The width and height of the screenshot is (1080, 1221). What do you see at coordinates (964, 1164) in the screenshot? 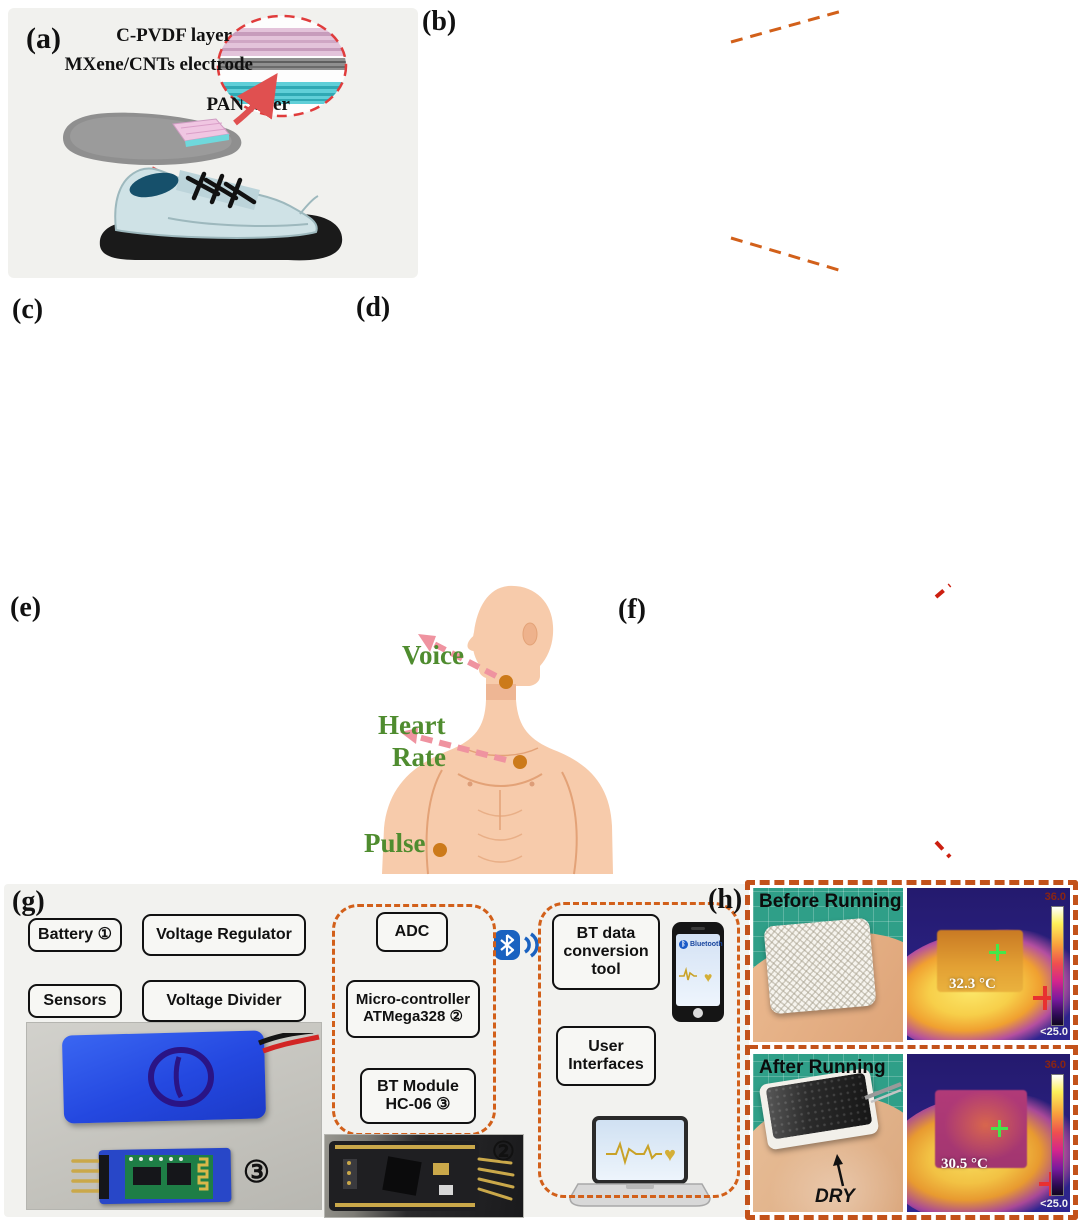
I see `temperature-after: 30.5 °C` at bounding box center [964, 1164].